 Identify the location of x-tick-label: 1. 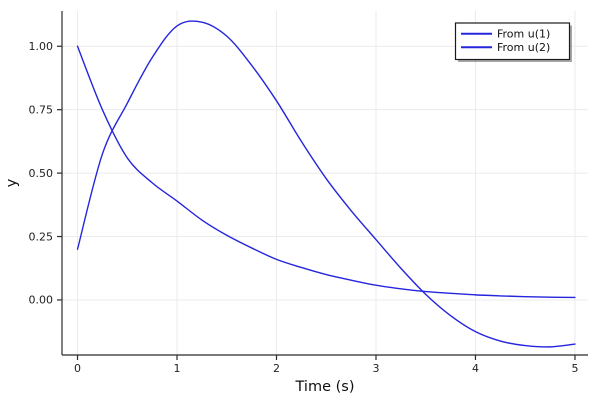
(177, 368).